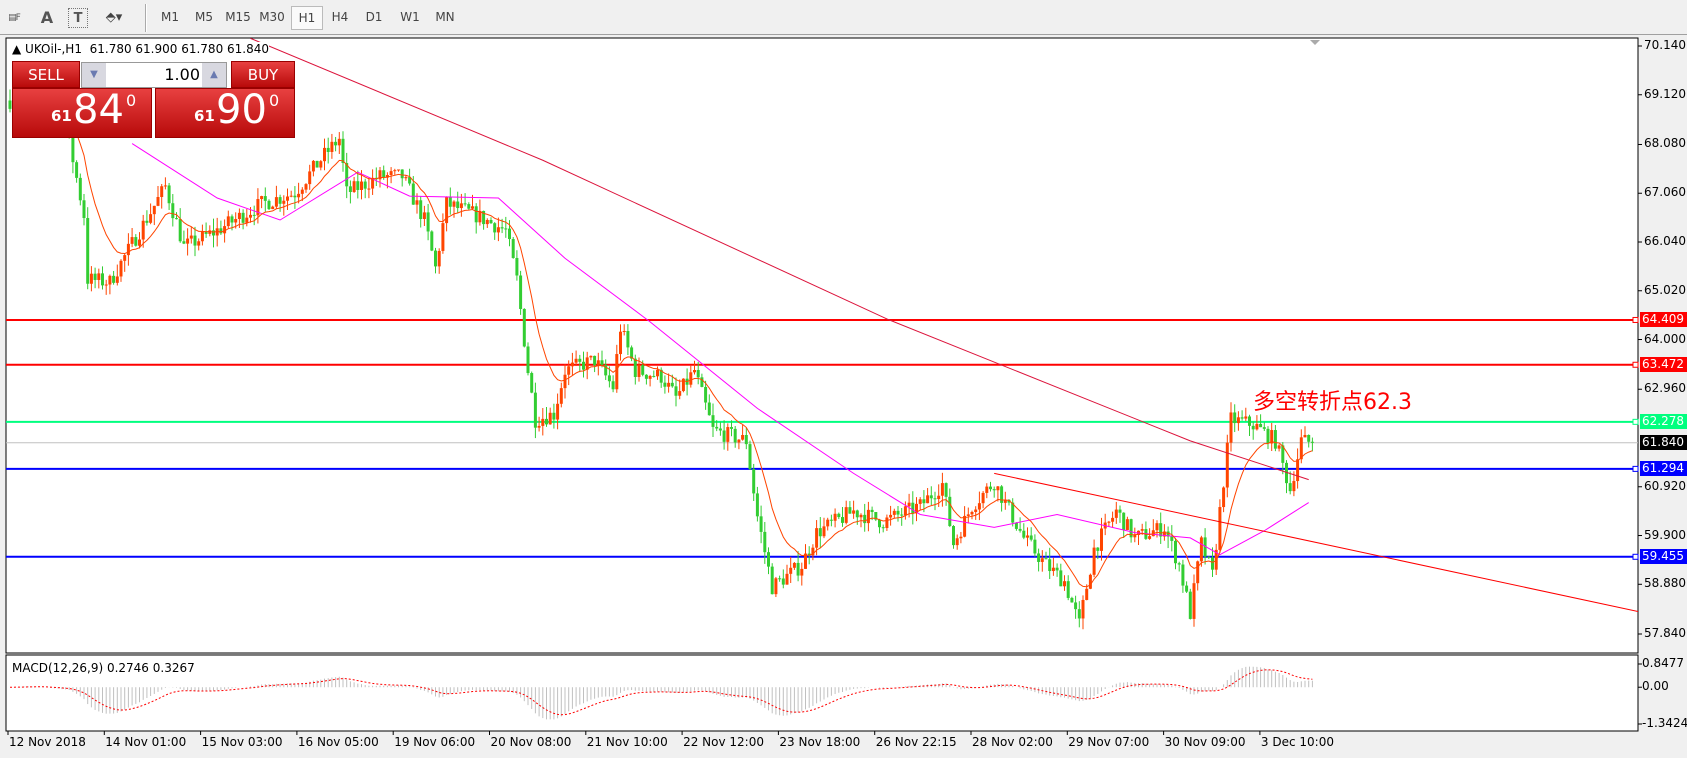 This screenshot has width=1687, height=758. Describe the element at coordinates (272, 17) in the screenshot. I see `timeframe-m30: M30` at that location.